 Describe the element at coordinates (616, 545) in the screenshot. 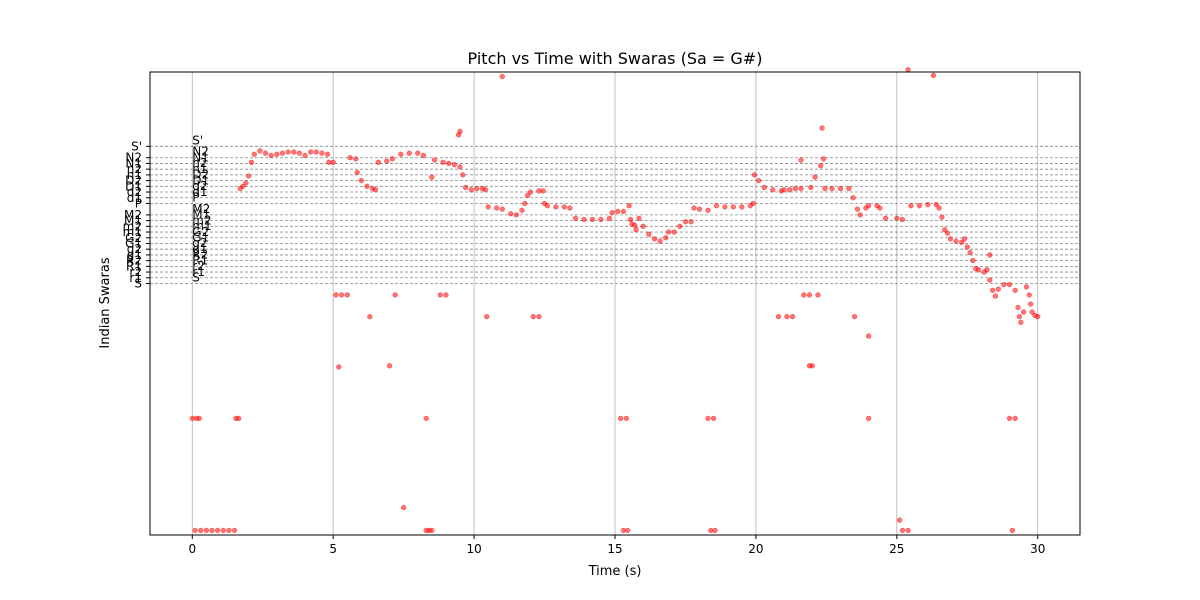

I see `x-axis-ticks: 0 5 10 15 20 25 30` at that location.